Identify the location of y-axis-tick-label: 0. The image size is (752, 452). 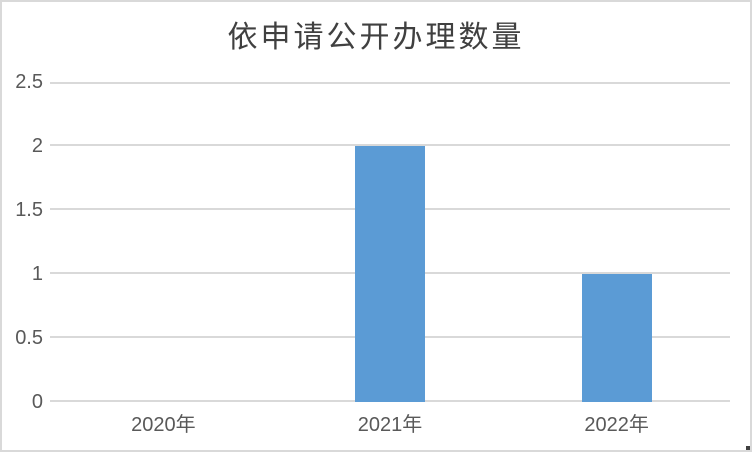
(37, 402).